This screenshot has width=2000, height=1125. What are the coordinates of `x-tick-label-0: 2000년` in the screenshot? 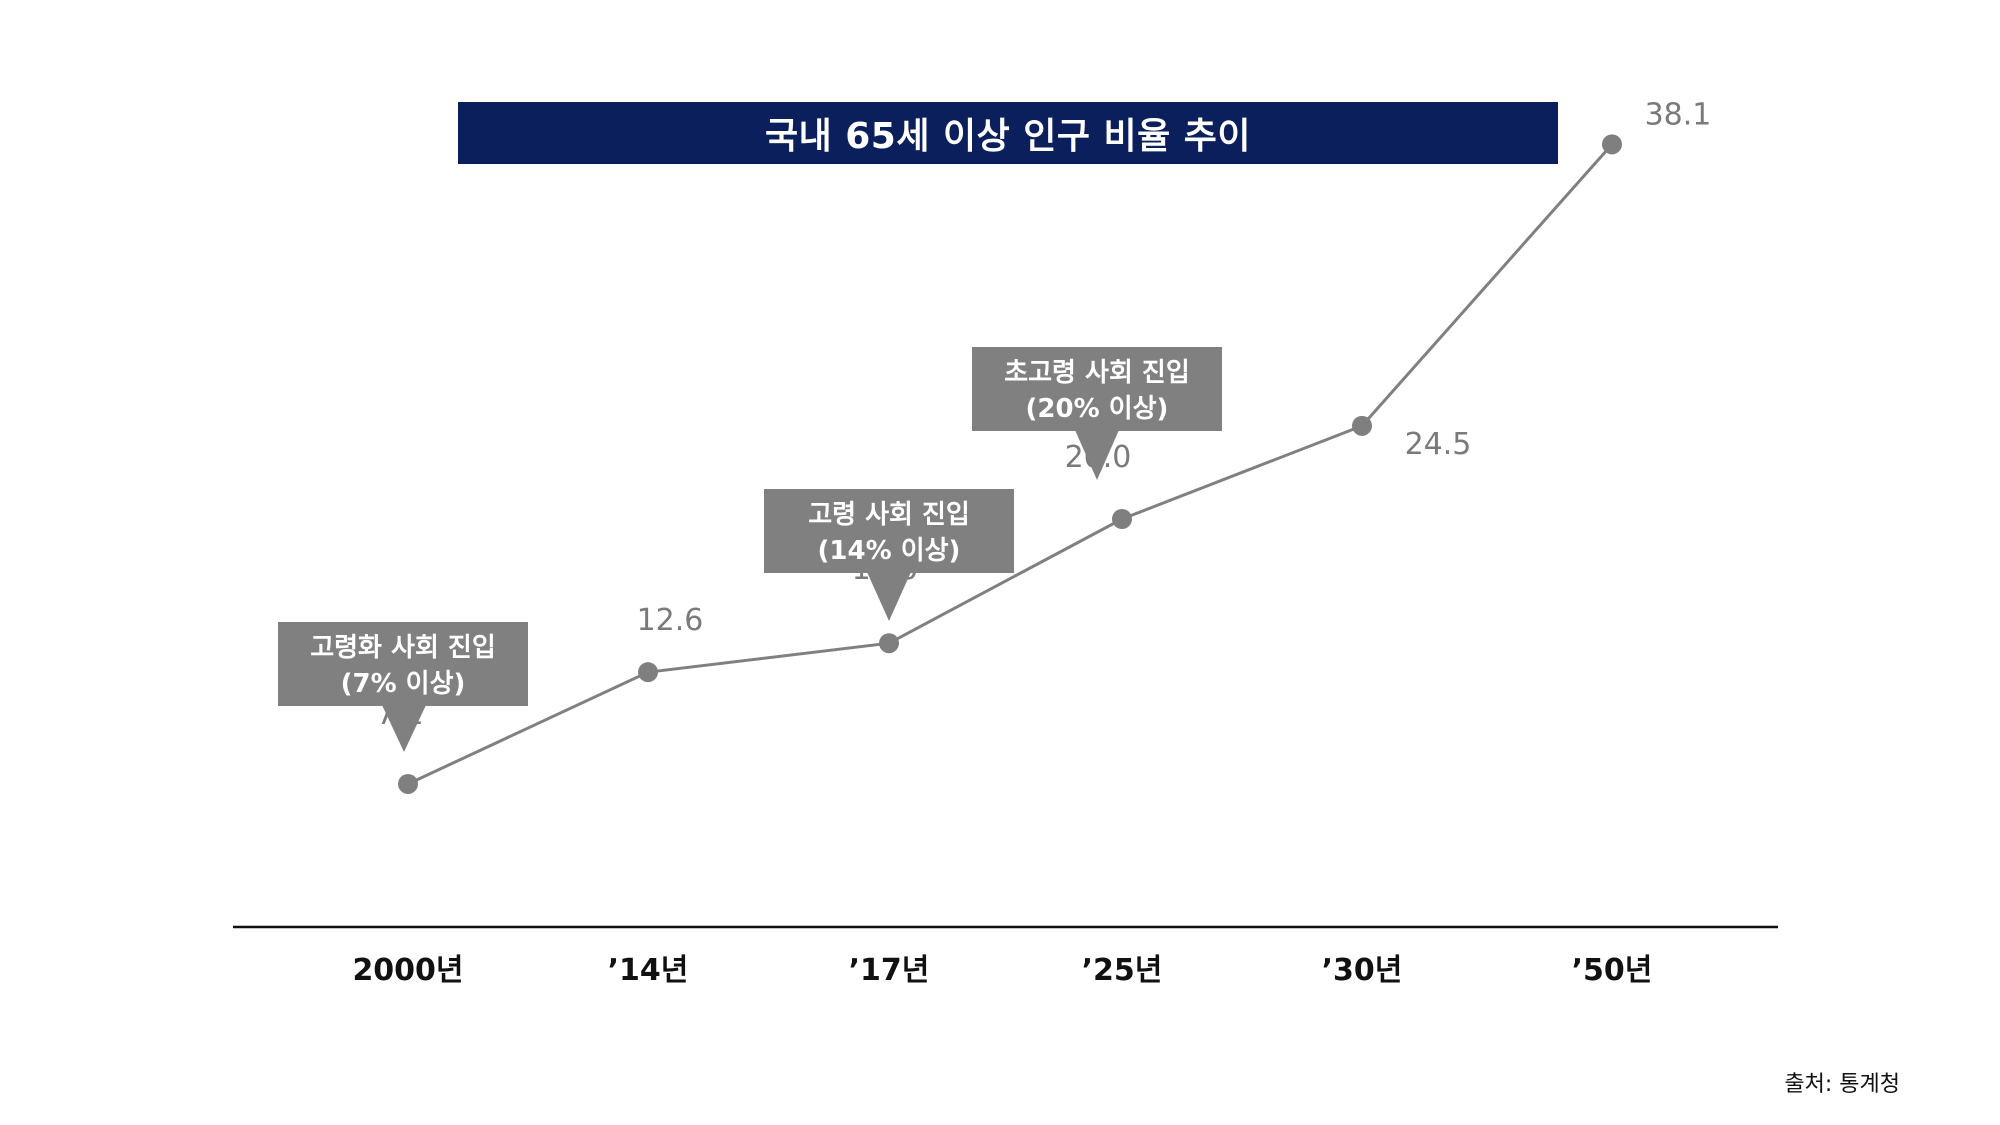 It's located at (407, 970).